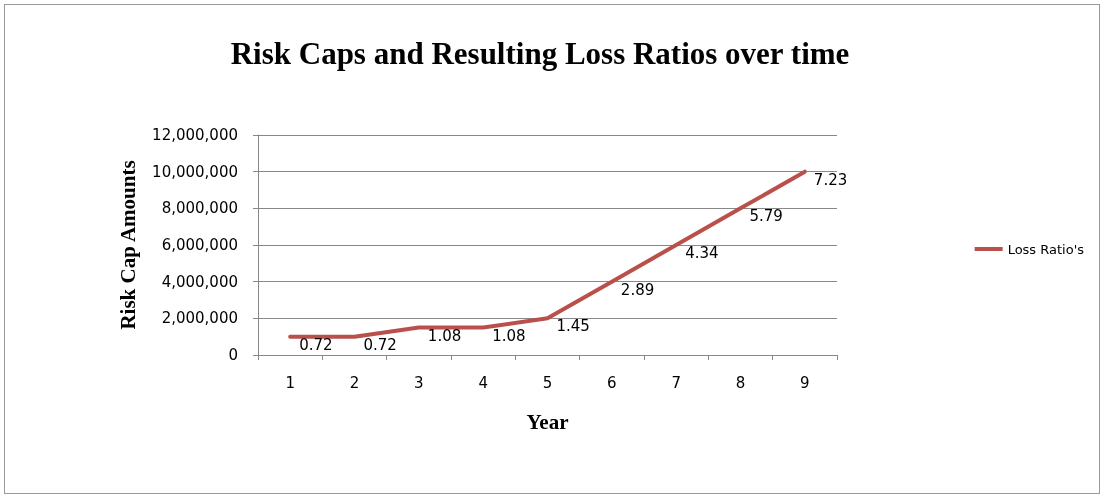  I want to click on annotation: 5.79, so click(766, 216).